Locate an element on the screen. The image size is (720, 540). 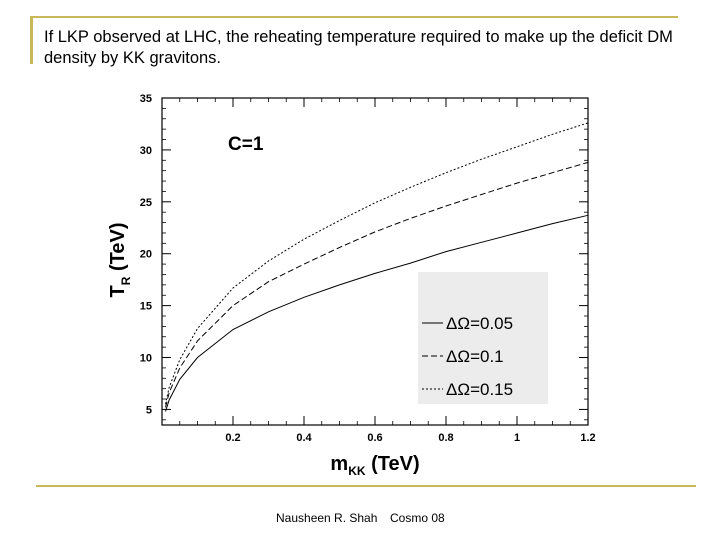
y-axis-label-sub: R is located at coordinates (126, 280).